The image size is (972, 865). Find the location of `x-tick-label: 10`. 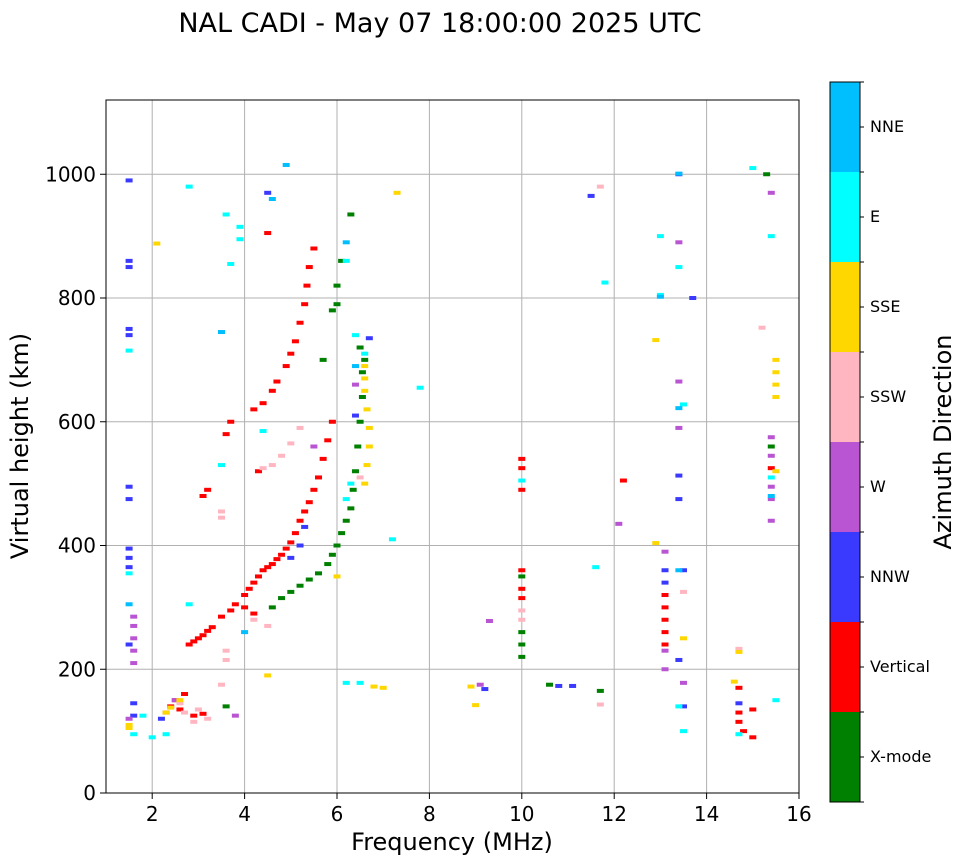

x-tick-label: 10 is located at coordinates (521, 814).